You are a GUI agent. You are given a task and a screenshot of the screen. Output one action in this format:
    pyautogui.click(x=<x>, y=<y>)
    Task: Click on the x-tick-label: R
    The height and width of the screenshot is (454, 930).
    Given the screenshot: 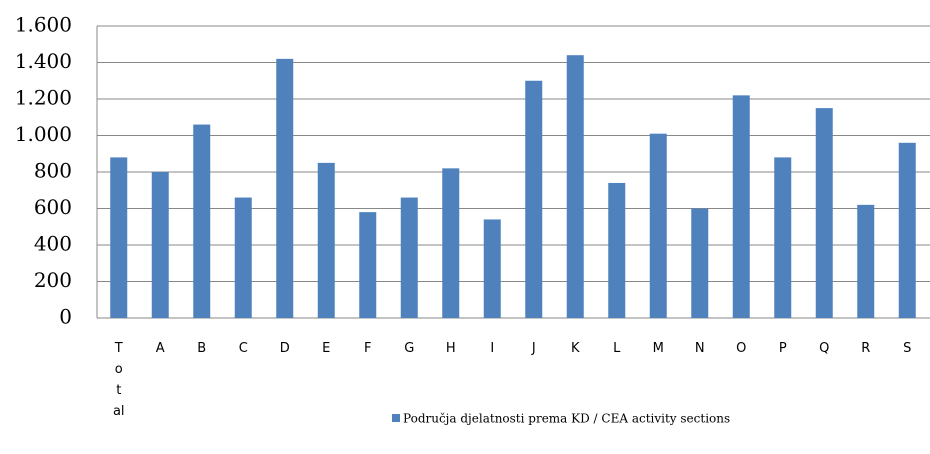 What is the action you would take?
    pyautogui.click(x=866, y=348)
    